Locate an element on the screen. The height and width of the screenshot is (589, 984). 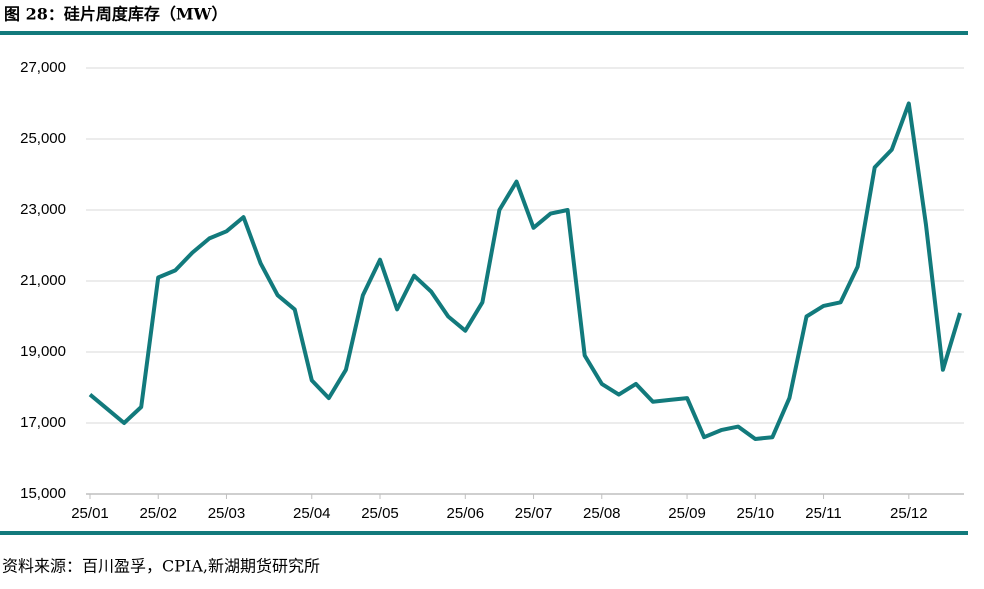
footer-rule is located at coordinates (484, 533).